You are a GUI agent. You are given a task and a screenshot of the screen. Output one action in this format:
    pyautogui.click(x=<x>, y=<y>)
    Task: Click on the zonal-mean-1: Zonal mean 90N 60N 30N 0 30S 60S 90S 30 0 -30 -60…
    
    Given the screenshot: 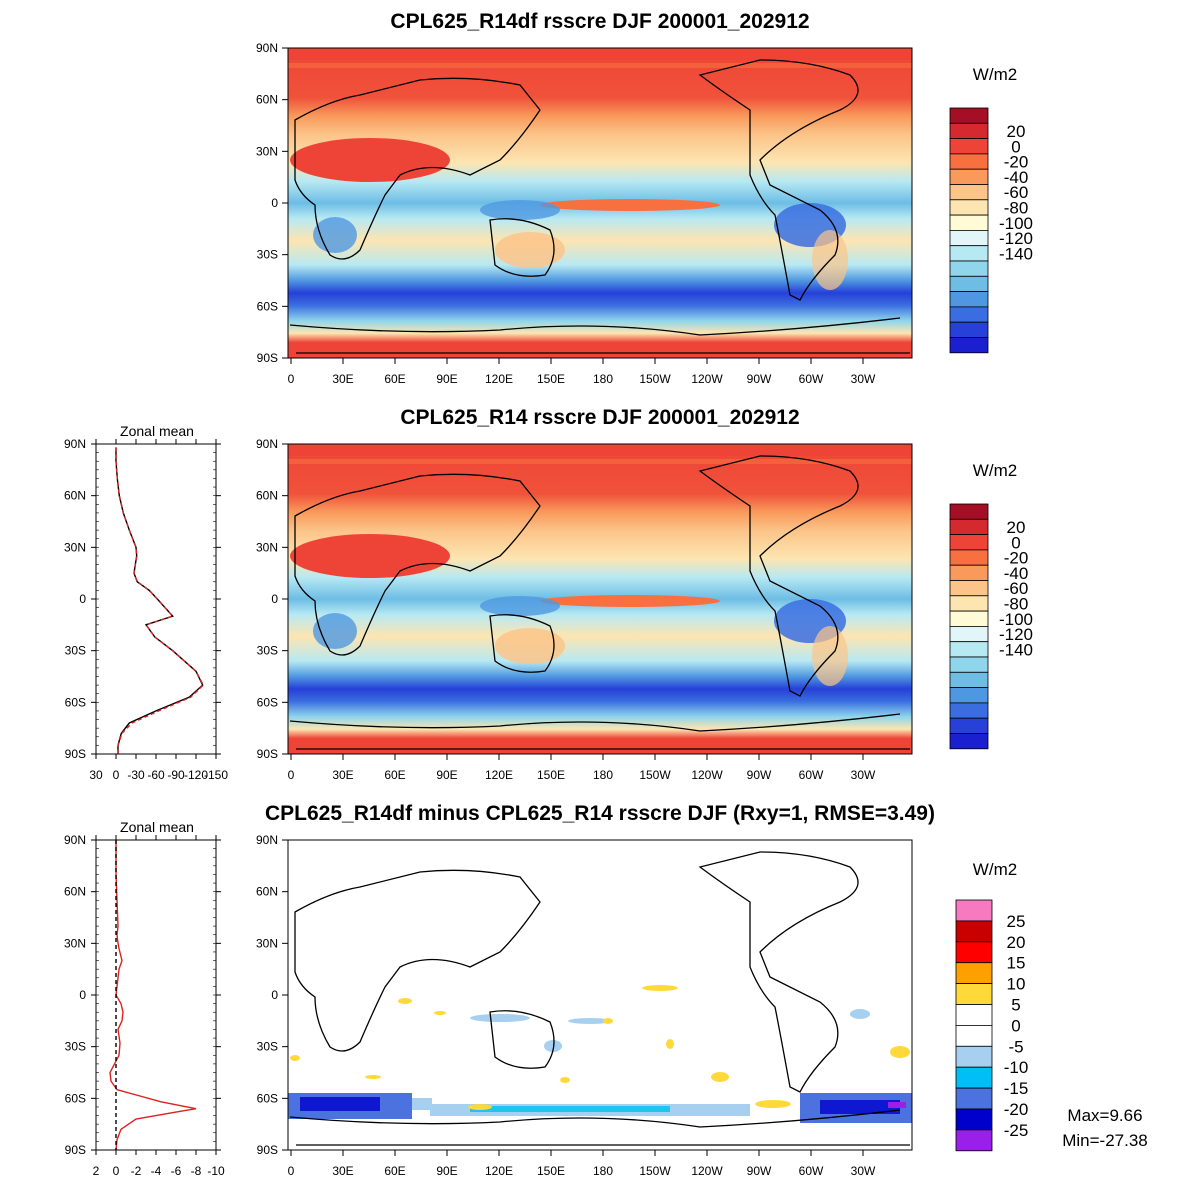 What is the action you would take?
    pyautogui.click(x=146, y=602)
    